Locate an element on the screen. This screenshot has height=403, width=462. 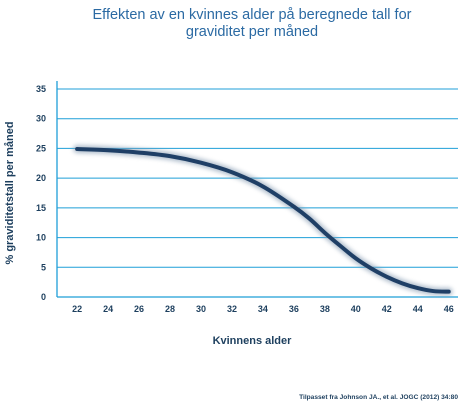
x-tick-label-34: 34 is located at coordinates (263, 309).